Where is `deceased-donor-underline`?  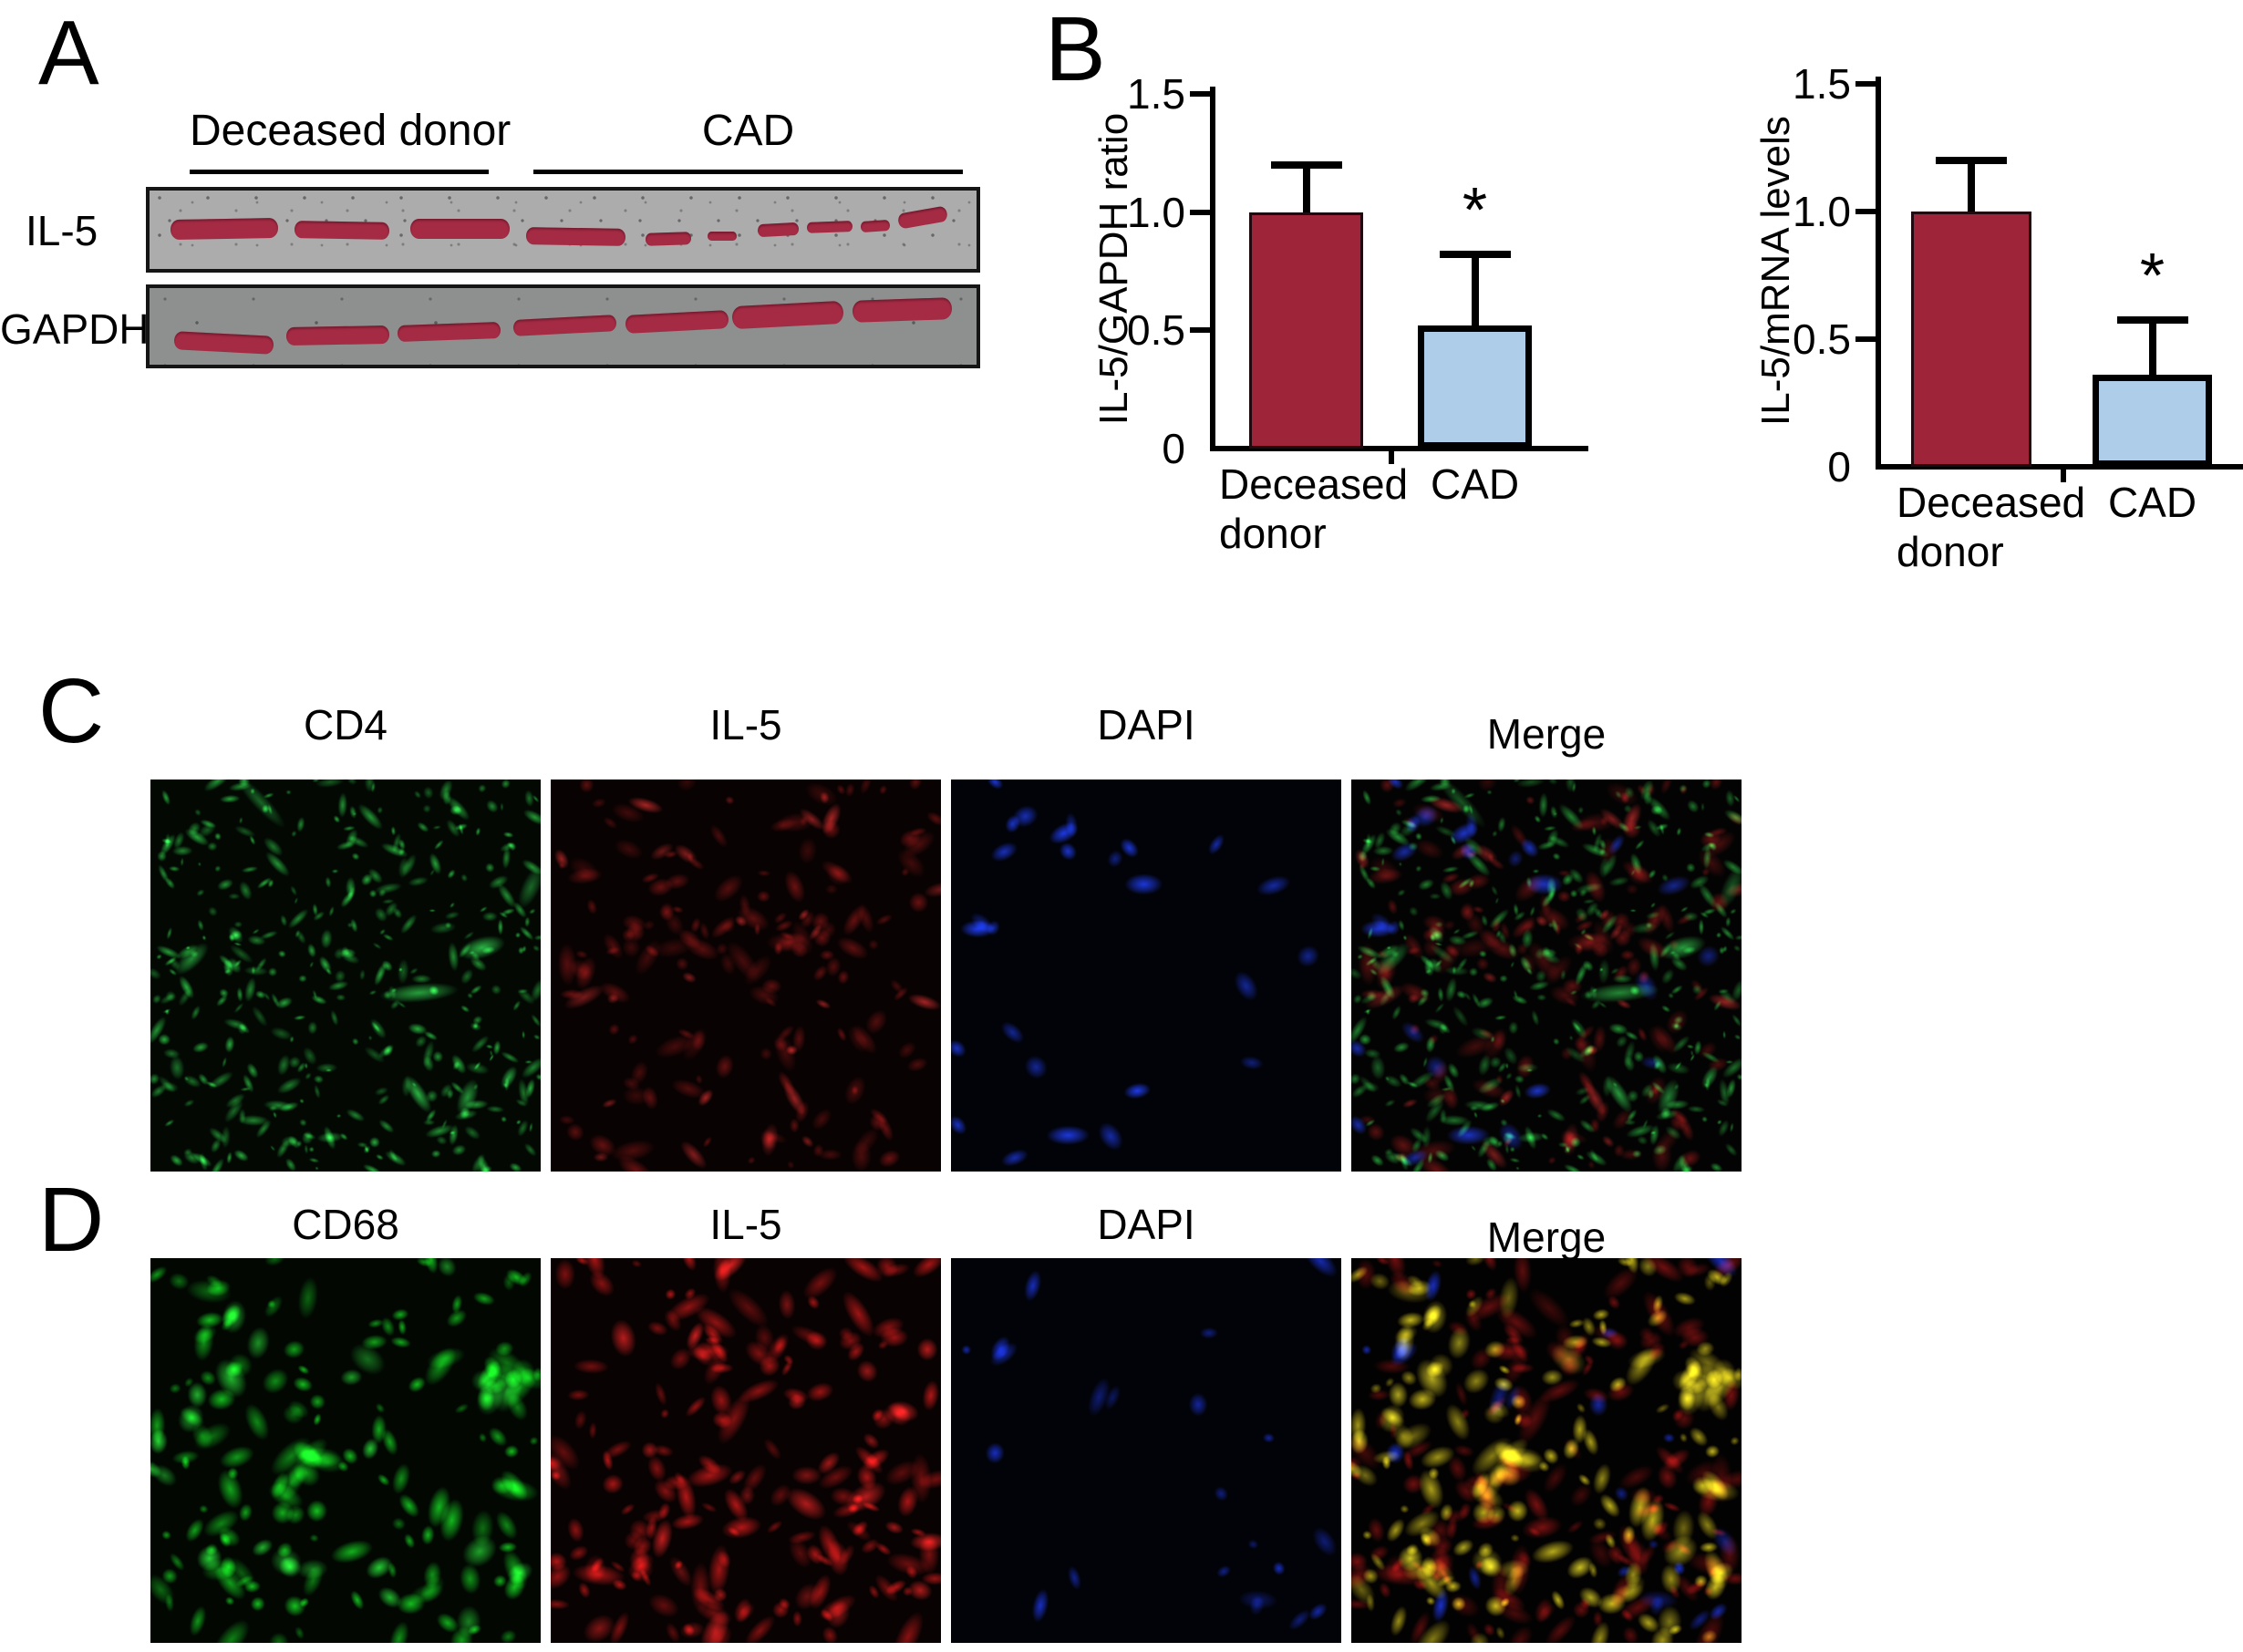
deceased-donor-underline is located at coordinates (339, 172).